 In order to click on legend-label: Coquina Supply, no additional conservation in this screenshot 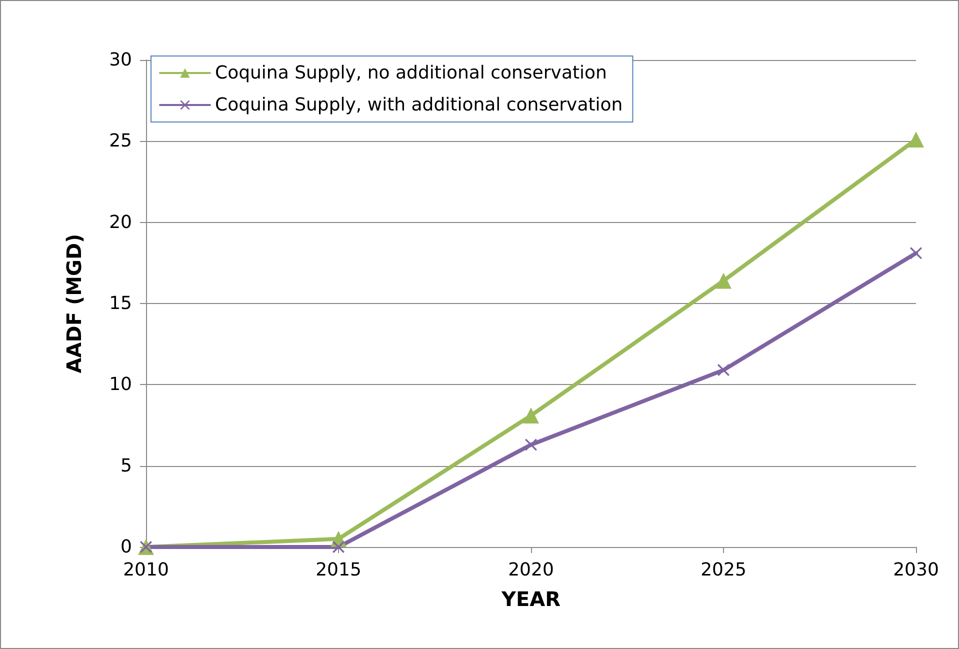, I will do `click(411, 73)`.